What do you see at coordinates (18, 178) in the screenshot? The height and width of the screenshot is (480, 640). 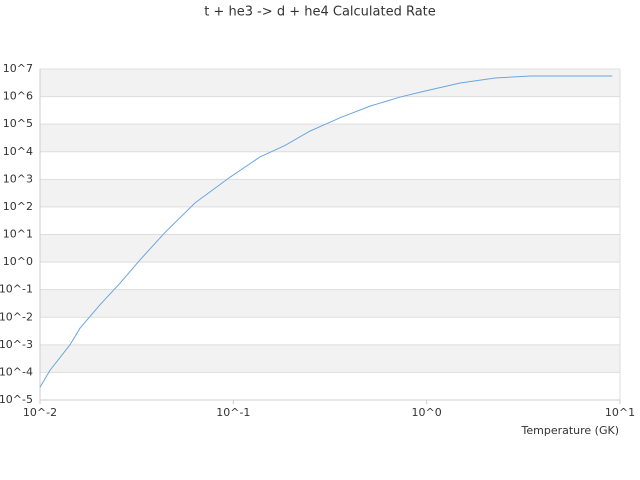 I see `y-tick-label: 10^3` at bounding box center [18, 178].